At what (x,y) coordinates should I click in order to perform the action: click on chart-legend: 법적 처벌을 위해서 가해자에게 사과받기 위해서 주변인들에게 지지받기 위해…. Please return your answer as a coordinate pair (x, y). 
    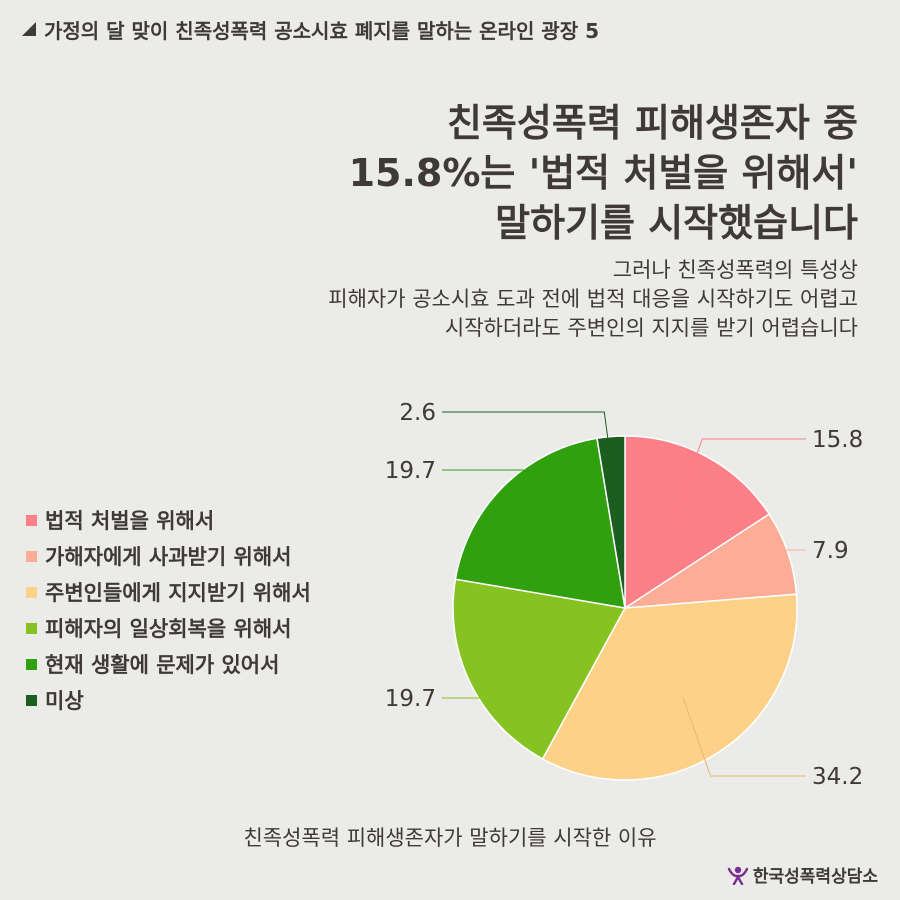
    Looking at the image, I should click on (168, 610).